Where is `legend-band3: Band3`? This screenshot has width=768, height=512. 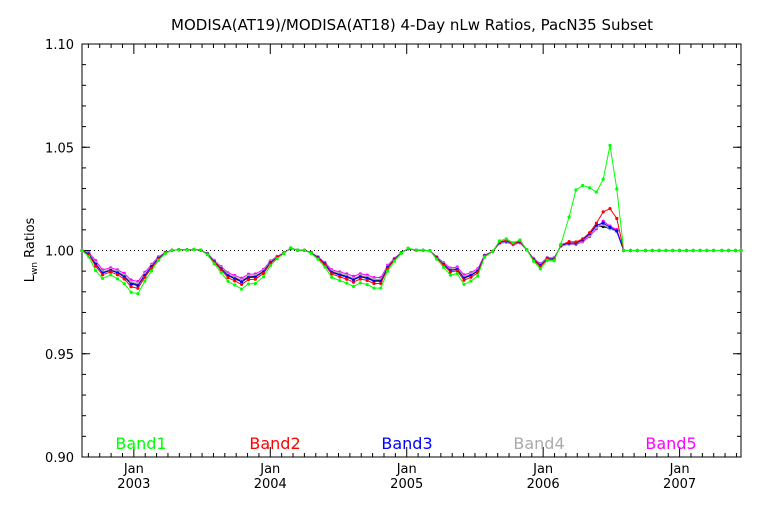
legend-band3: Band3 is located at coordinates (406, 443).